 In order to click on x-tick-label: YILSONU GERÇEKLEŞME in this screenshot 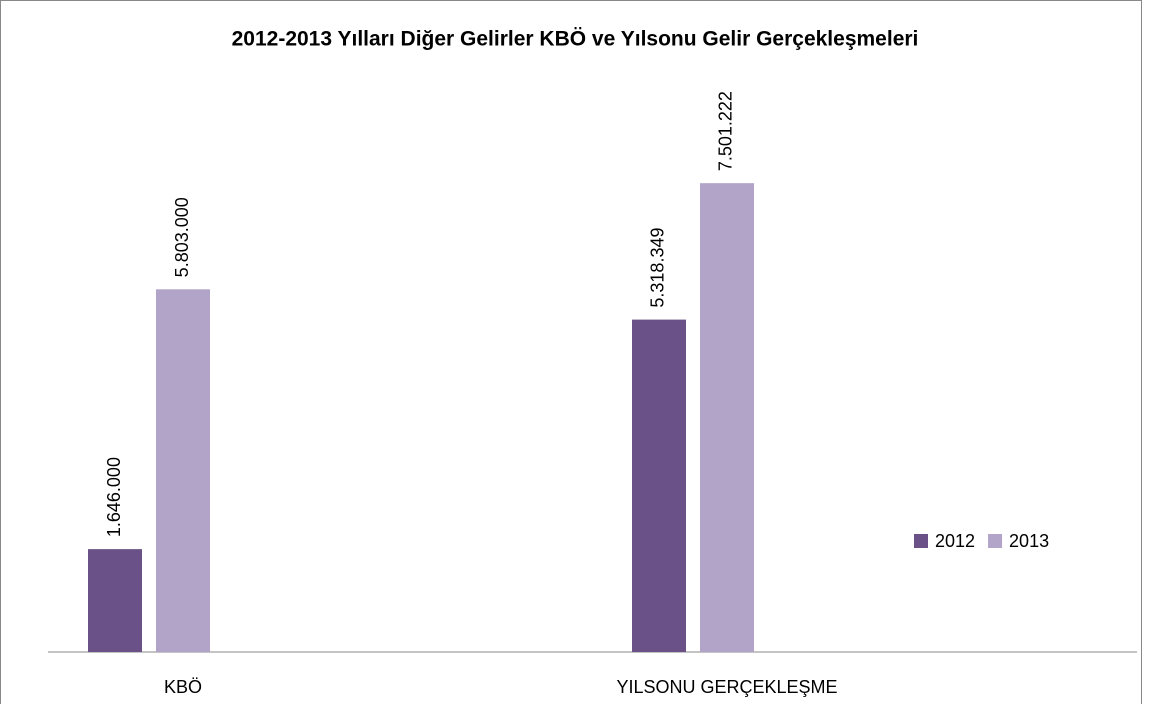, I will do `click(726, 687)`.